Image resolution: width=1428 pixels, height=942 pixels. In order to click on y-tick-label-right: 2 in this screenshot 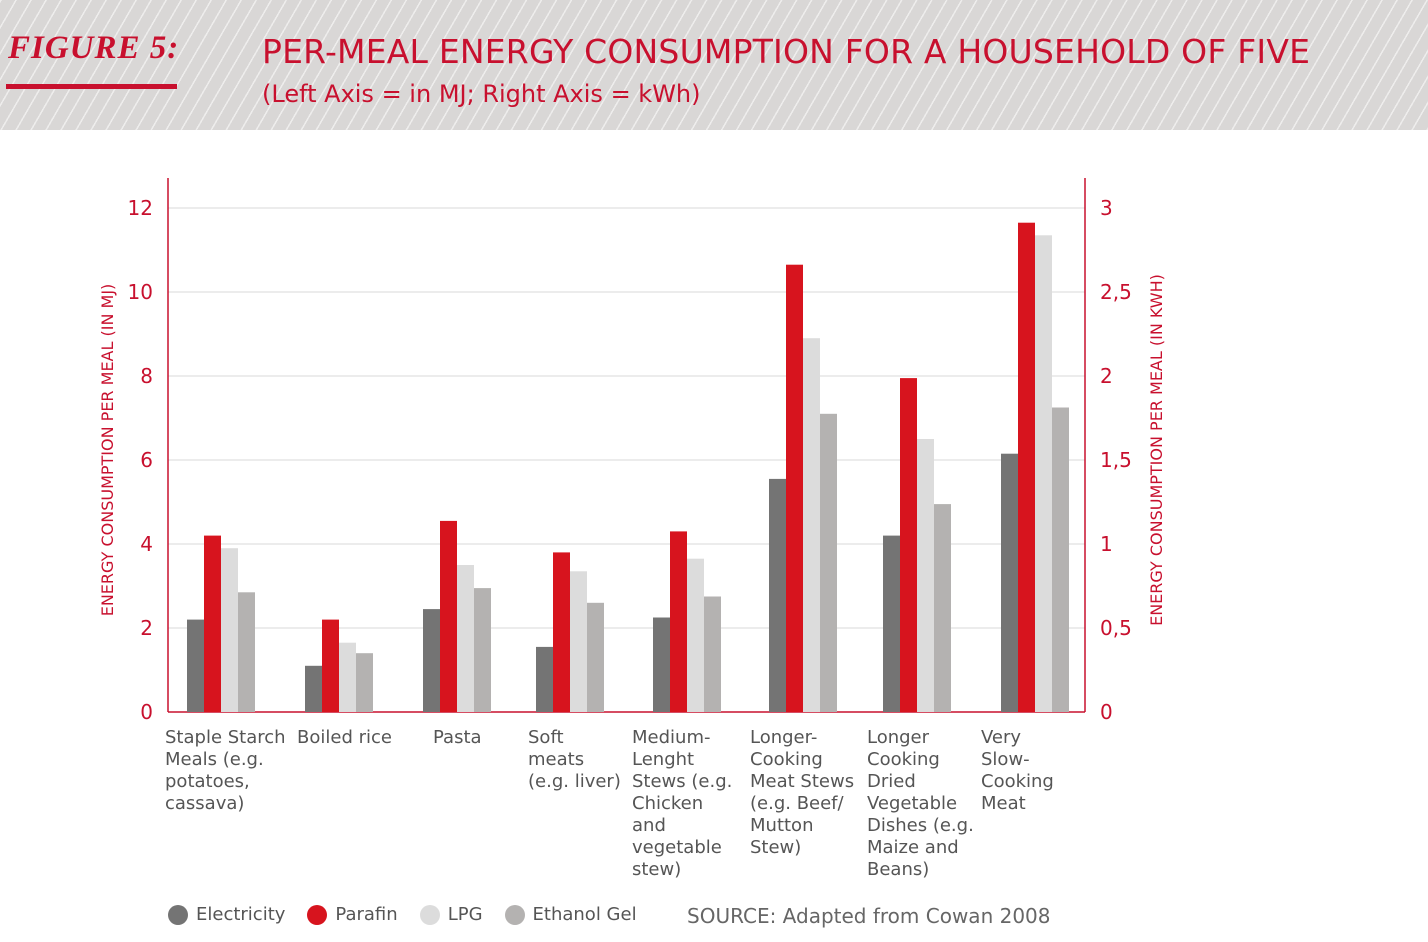, I will do `click(1106, 376)`.